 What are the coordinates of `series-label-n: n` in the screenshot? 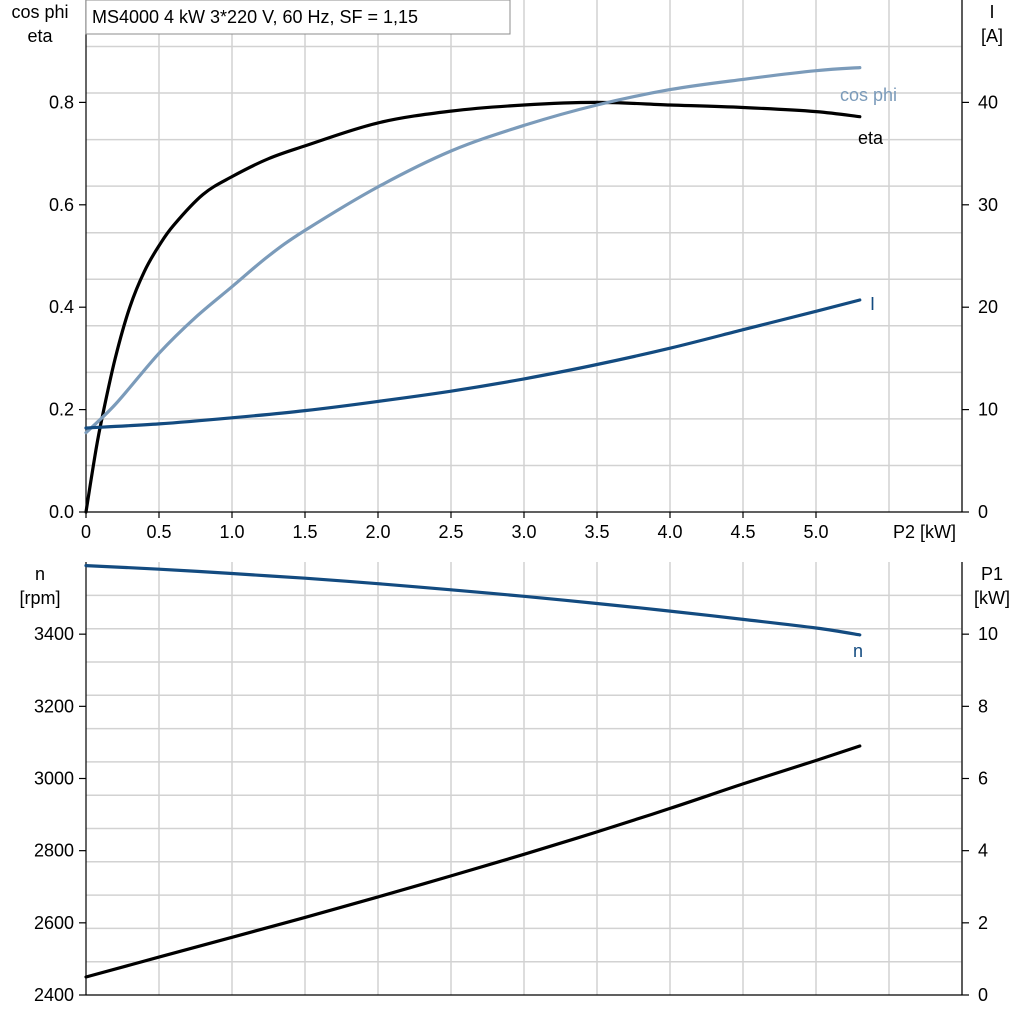 It's located at (858, 651).